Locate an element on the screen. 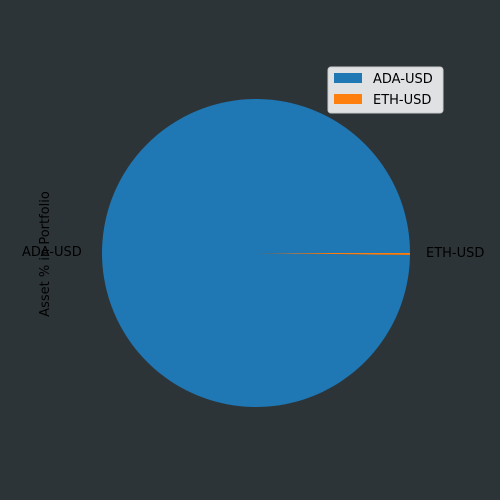 The height and width of the screenshot is (500, 500). legend-label-ada-usd: ADA-USD is located at coordinates (403, 79).